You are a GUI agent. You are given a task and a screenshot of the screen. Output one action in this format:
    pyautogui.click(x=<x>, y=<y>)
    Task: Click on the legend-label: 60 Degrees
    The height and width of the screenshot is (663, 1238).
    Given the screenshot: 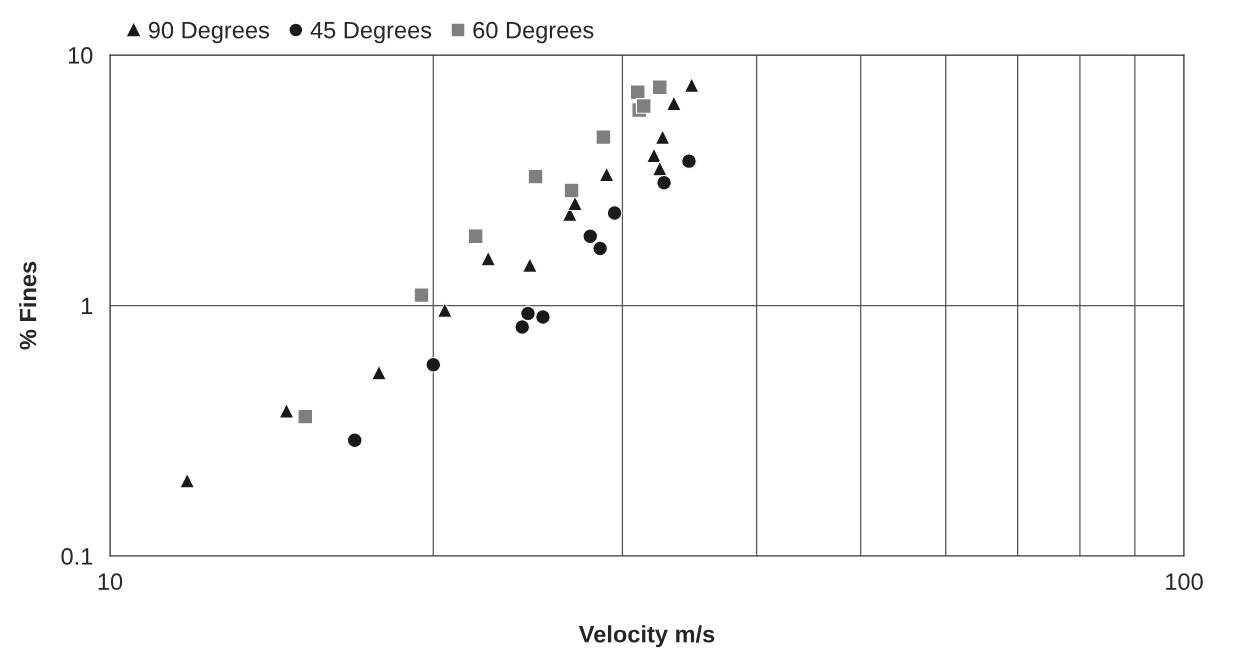 What is the action you would take?
    pyautogui.click(x=533, y=32)
    